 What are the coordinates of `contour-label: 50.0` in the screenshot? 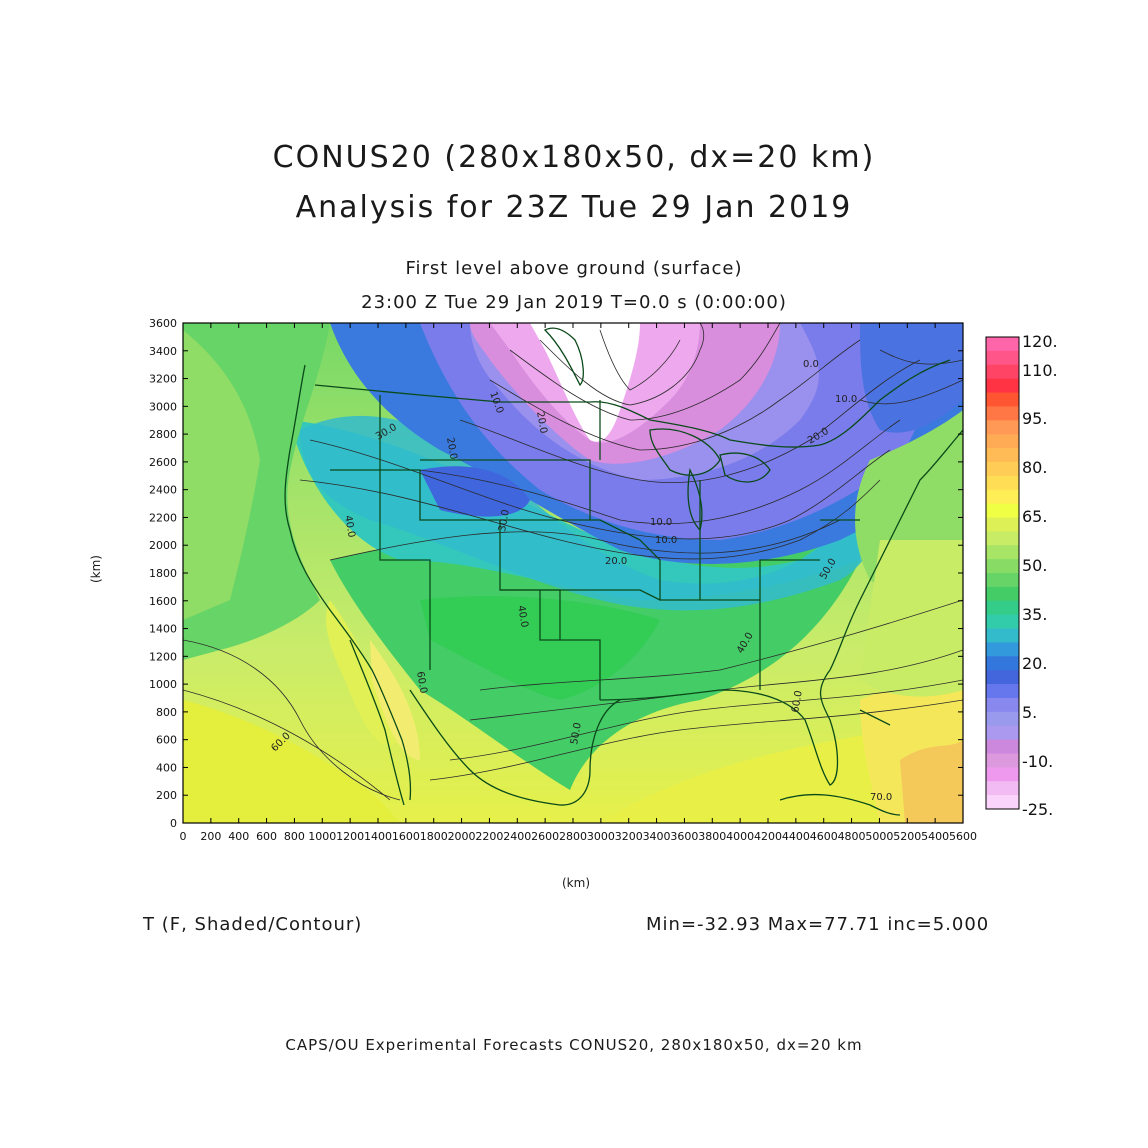 It's located at (576, 734).